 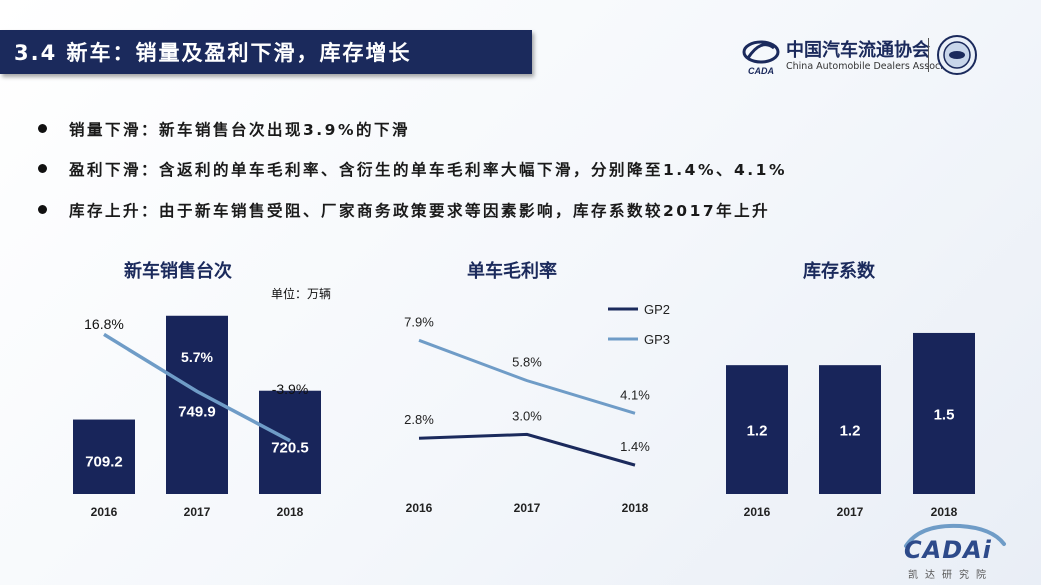 What do you see at coordinates (104, 324) in the screenshot?
I see `growth-rate-label: 16.8%` at bounding box center [104, 324].